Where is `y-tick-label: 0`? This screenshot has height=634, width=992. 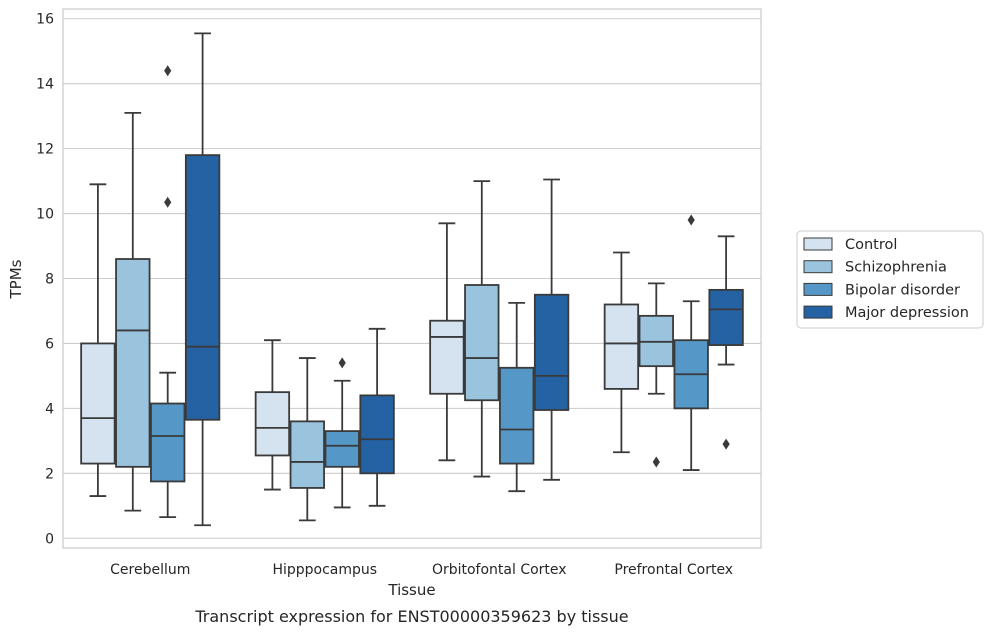
y-tick-label: 0 is located at coordinates (49, 539).